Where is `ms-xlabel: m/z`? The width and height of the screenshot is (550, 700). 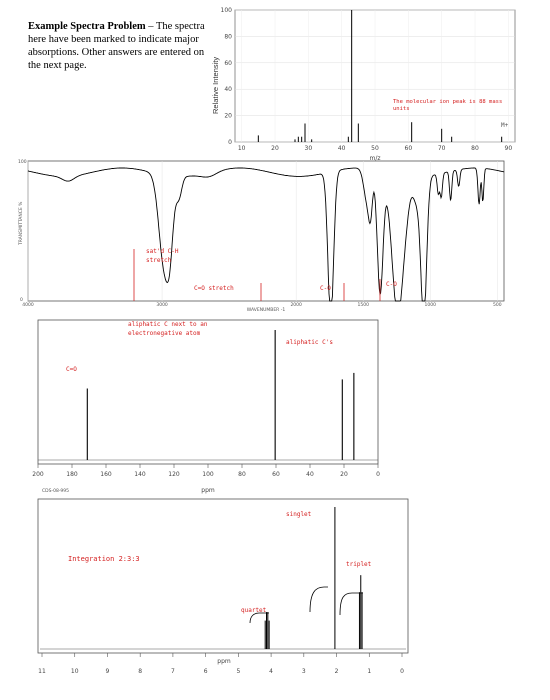 ms-xlabel: m/z is located at coordinates (374, 158).